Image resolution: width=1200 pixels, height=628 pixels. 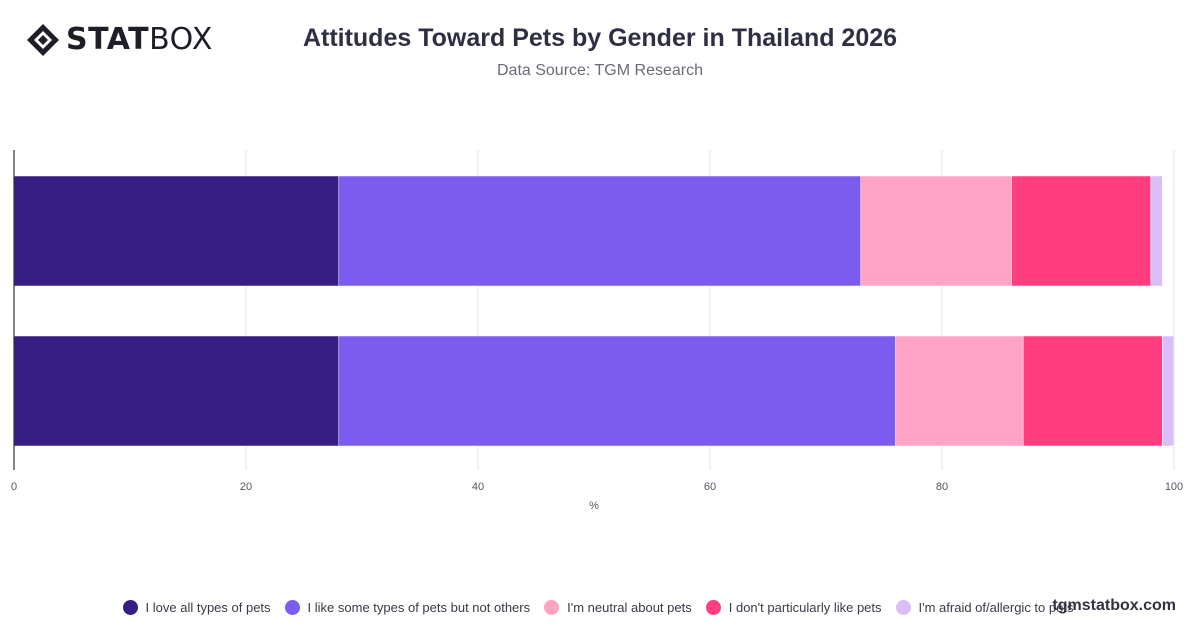 What do you see at coordinates (1174, 487) in the screenshot?
I see `x-tick-label: 100` at bounding box center [1174, 487].